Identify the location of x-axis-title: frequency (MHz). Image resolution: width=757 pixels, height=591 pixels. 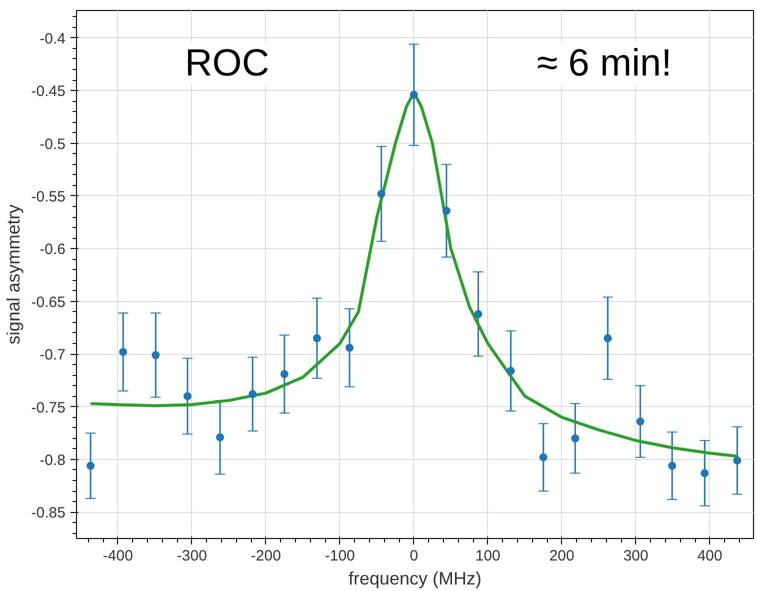
(415, 578).